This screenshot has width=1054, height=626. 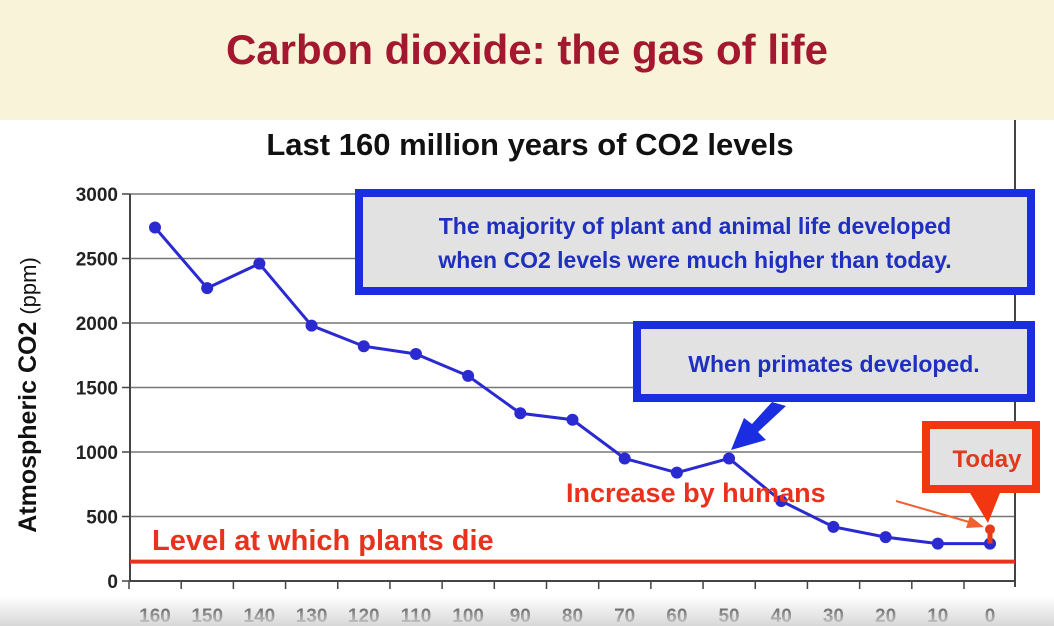 What do you see at coordinates (520, 616) in the screenshot?
I see `x-tick-label: 90` at bounding box center [520, 616].